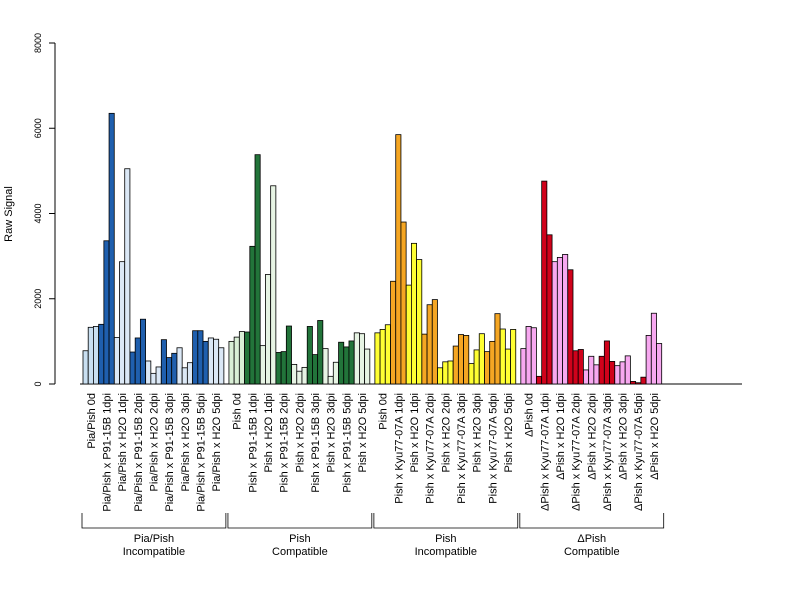 The height and width of the screenshot is (600, 800). What do you see at coordinates (300, 552) in the screenshot?
I see `group-label-line2: Compatible` at bounding box center [300, 552].